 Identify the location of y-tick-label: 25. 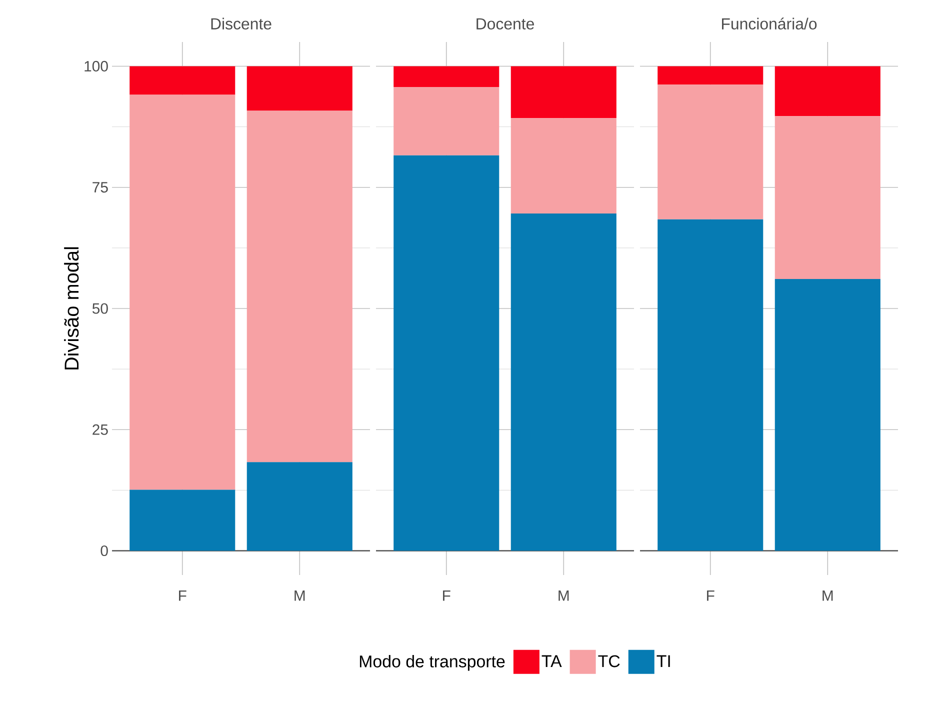
(100, 429).